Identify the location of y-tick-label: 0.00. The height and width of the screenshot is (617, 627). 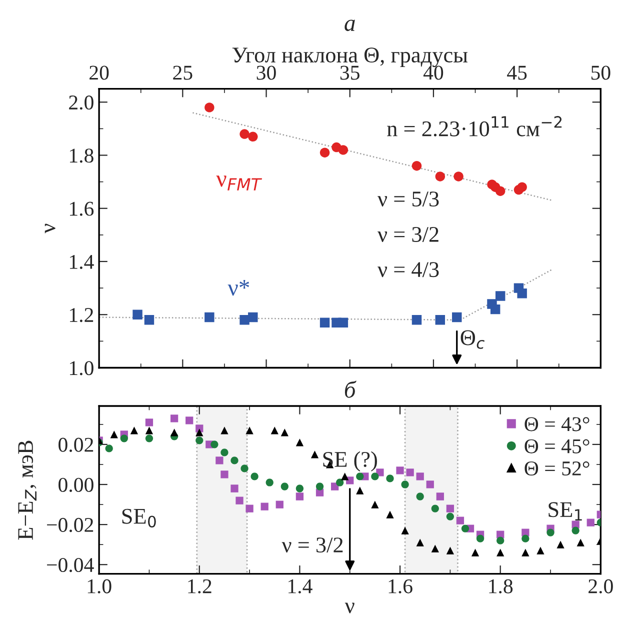
(76, 485).